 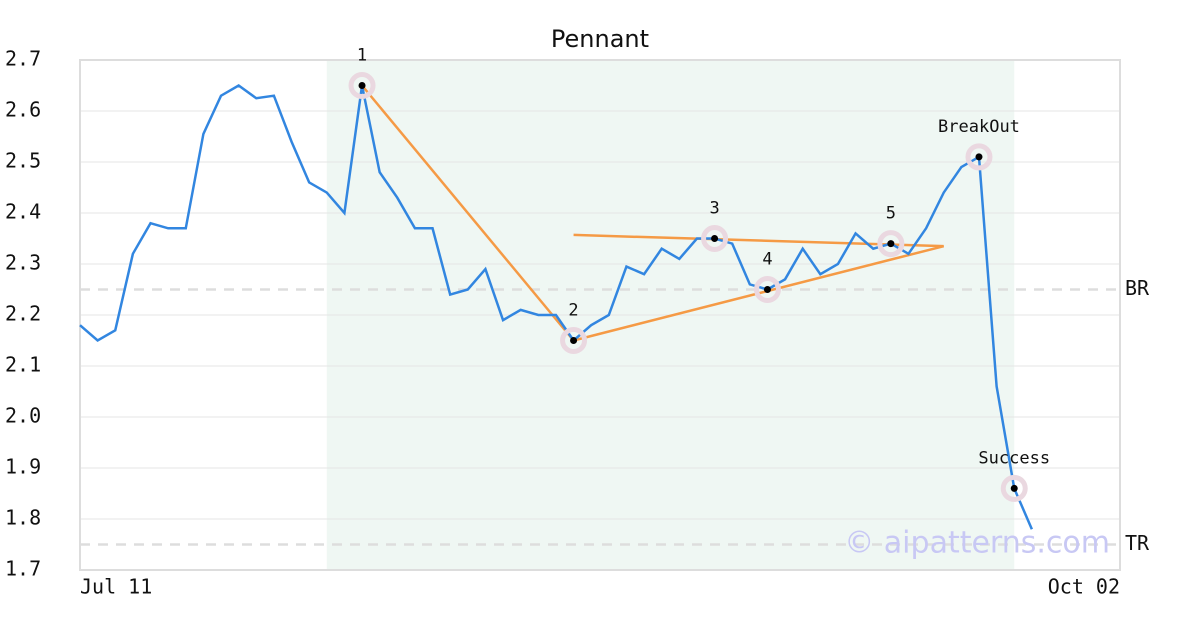 I want to click on y-tick-label: 2.1, so click(x=23, y=365).